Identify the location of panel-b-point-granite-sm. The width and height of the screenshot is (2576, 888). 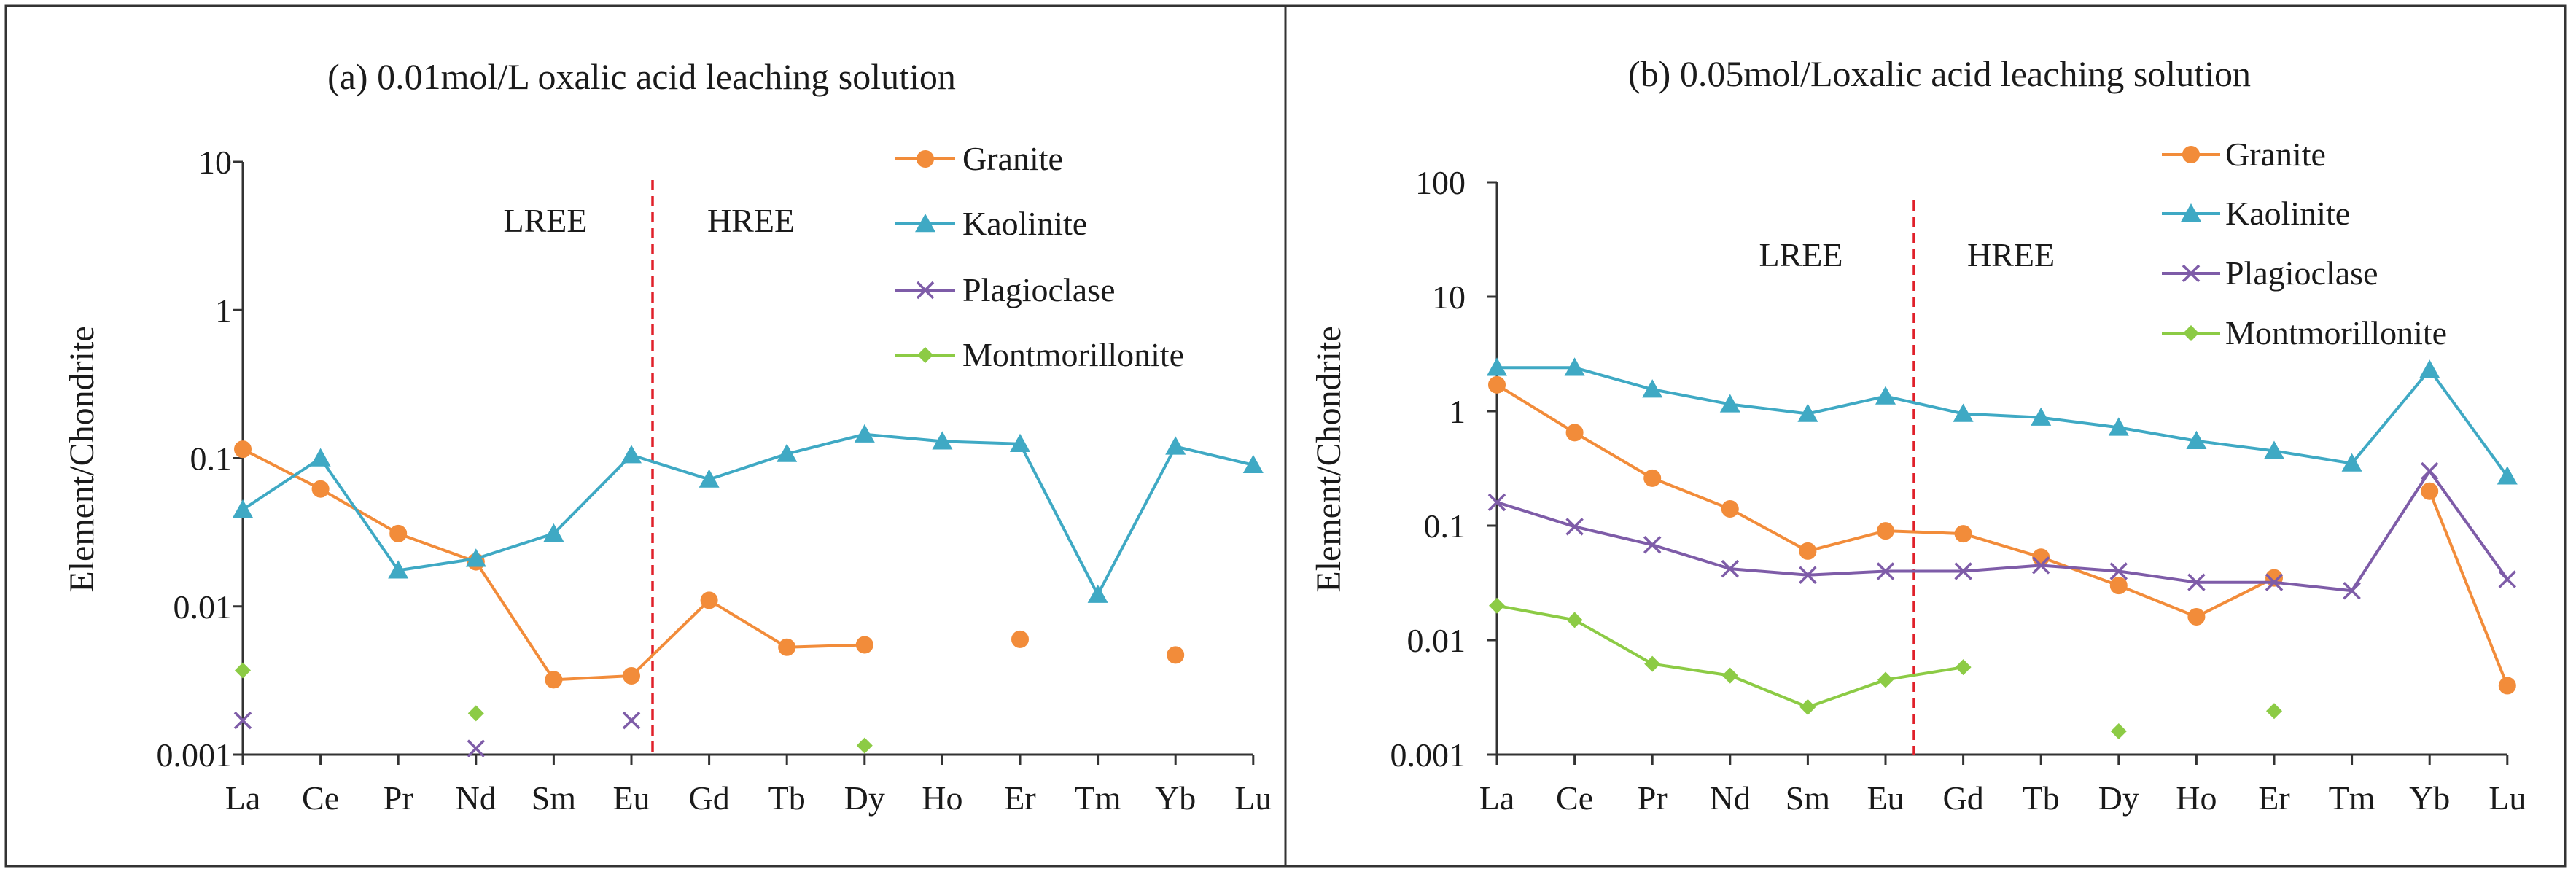
(1808, 551).